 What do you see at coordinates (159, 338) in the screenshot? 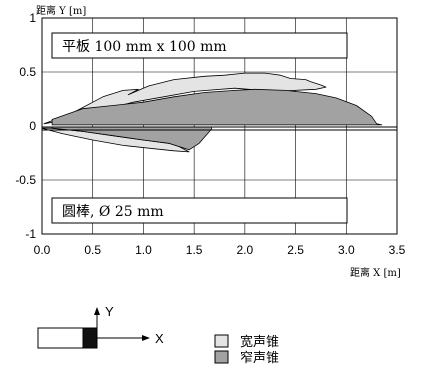
I see `sensor-x-label: X` at bounding box center [159, 338].